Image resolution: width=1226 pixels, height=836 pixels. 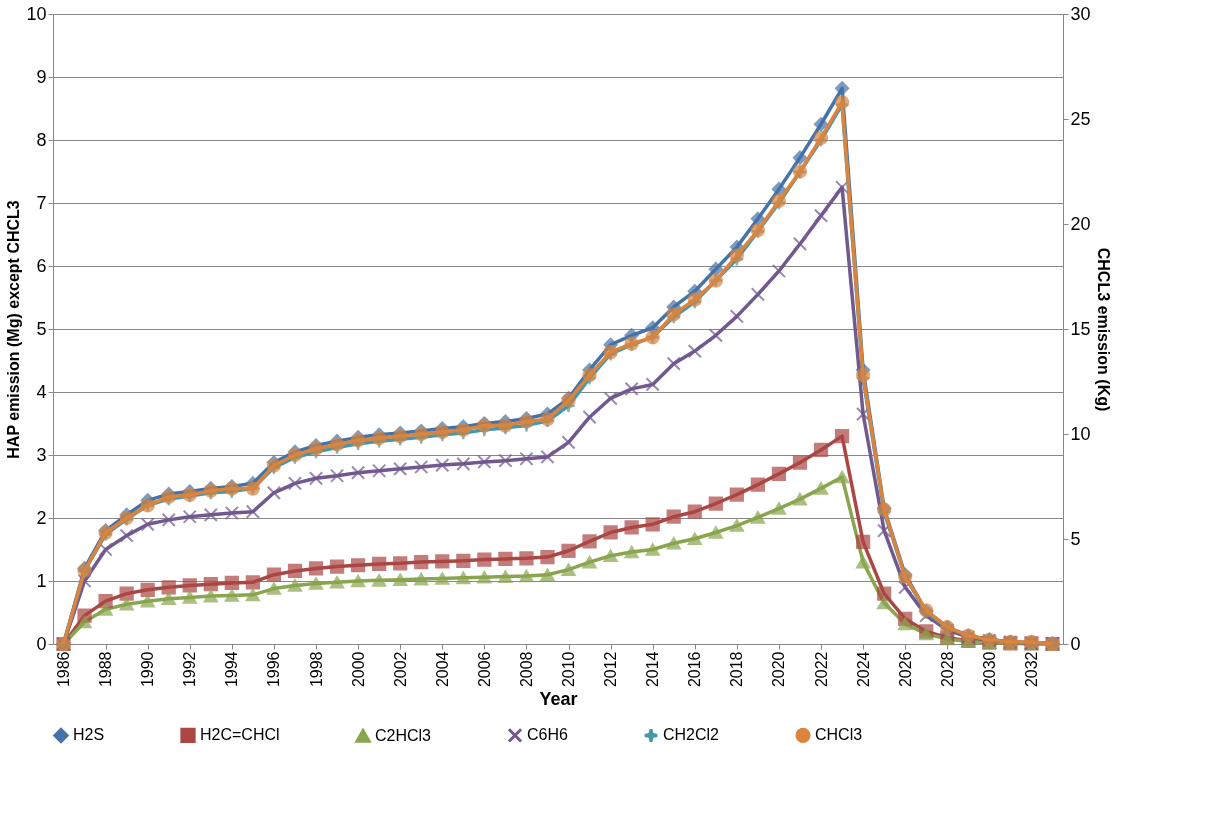 What do you see at coordinates (779, 669) in the screenshot?
I see `x-tick-label: 2020` at bounding box center [779, 669].